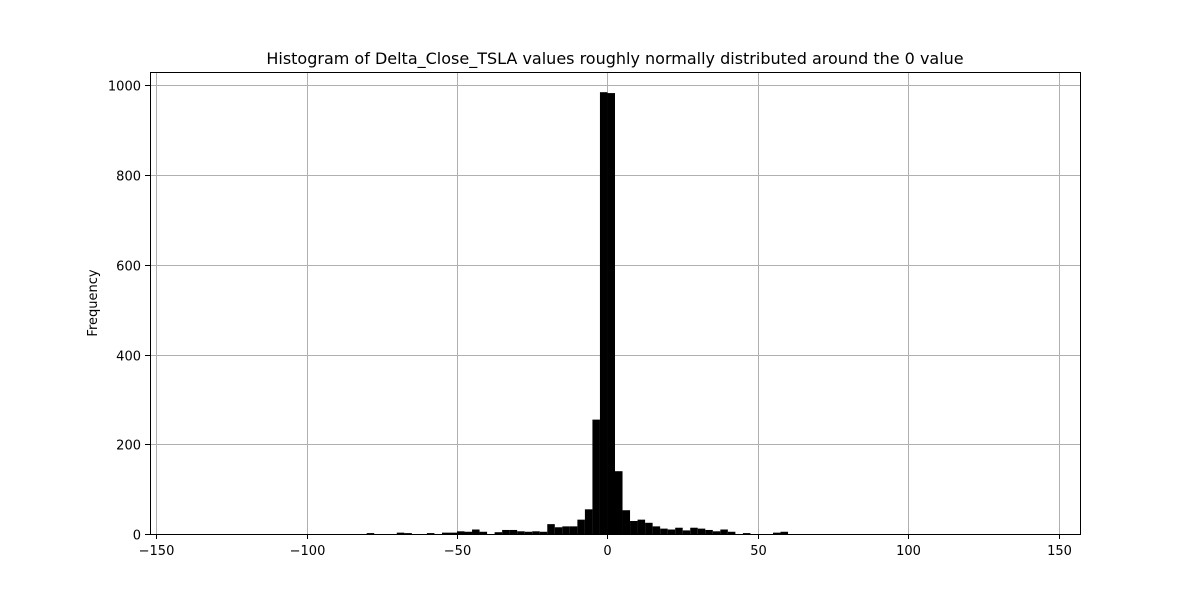  Describe the element at coordinates (128, 267) in the screenshot. I see `y-tick-label: 600` at that location.